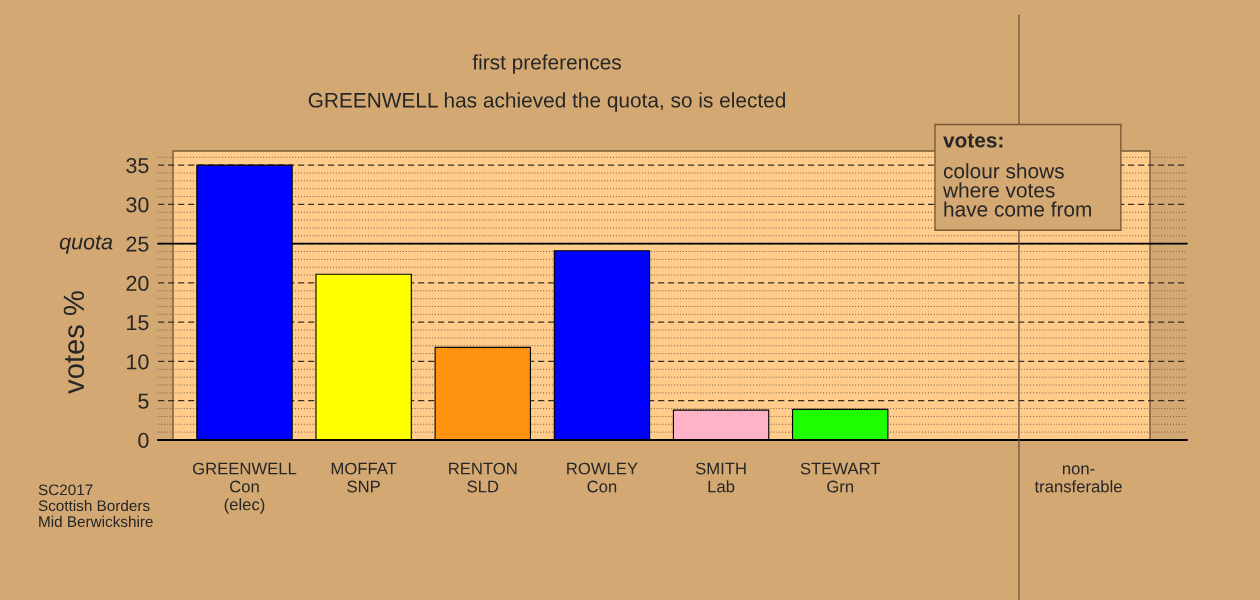 Image resolution: width=1260 pixels, height=600 pixels. Describe the element at coordinates (74, 342) in the screenshot. I see `y-axis-title: votes %` at that location.